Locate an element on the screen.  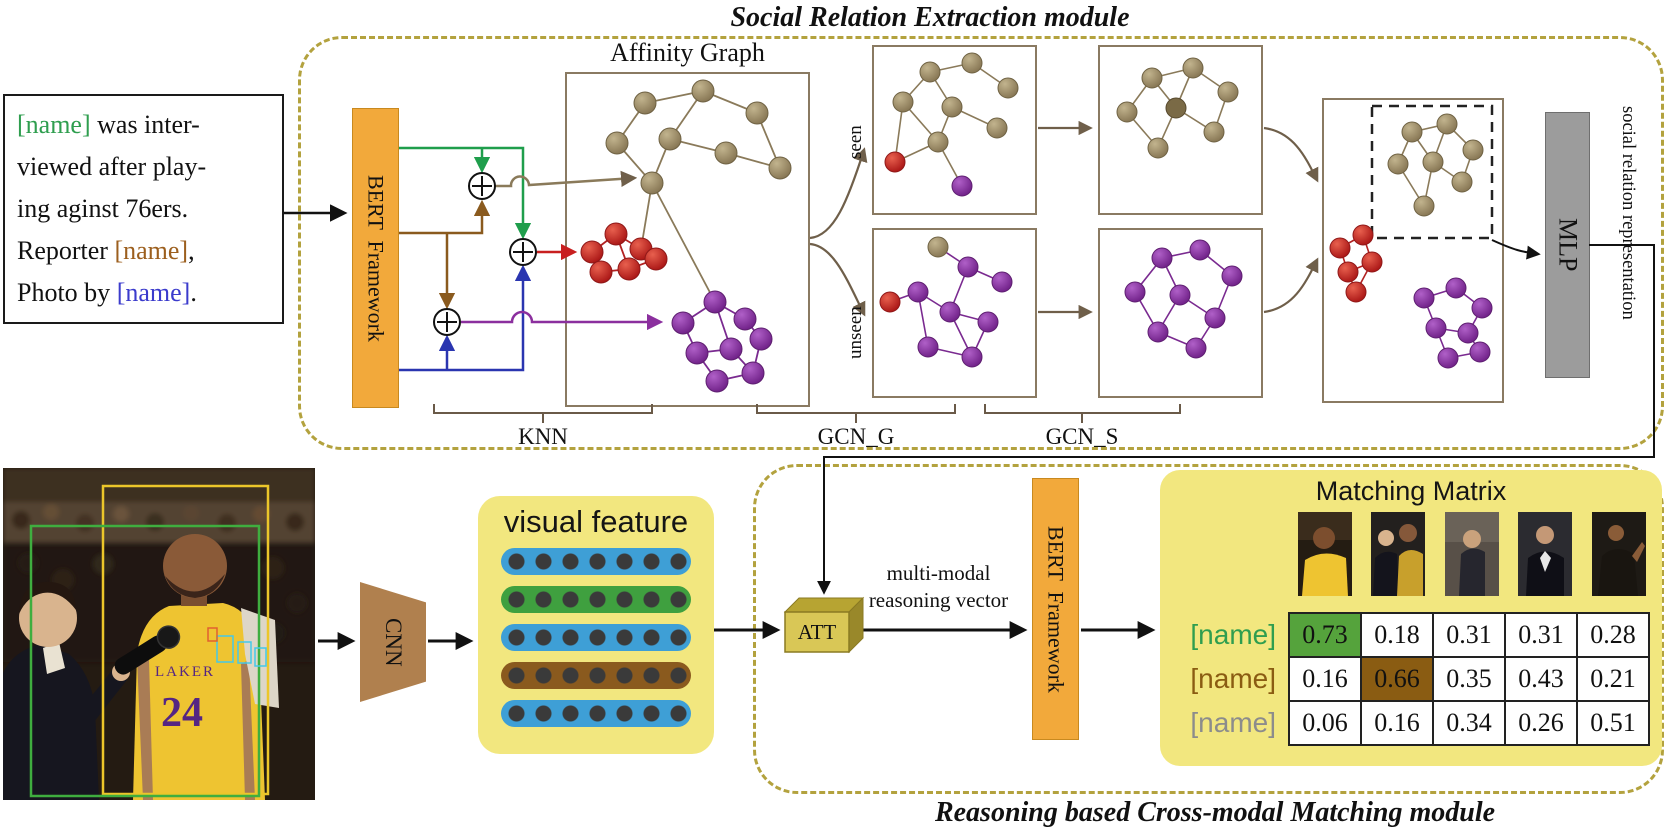
yellow-bbox is located at coordinates (185, 640).